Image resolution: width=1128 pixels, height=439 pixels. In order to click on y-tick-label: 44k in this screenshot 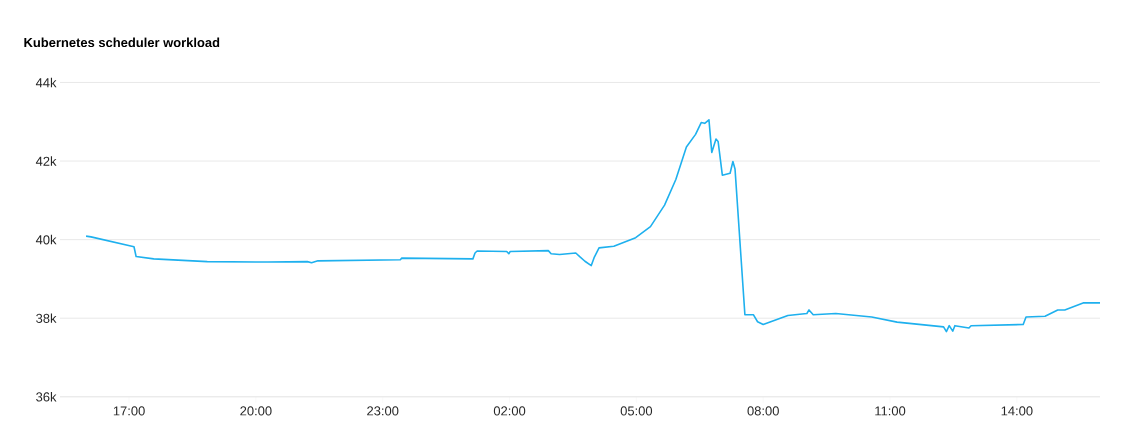, I will do `click(46, 82)`.